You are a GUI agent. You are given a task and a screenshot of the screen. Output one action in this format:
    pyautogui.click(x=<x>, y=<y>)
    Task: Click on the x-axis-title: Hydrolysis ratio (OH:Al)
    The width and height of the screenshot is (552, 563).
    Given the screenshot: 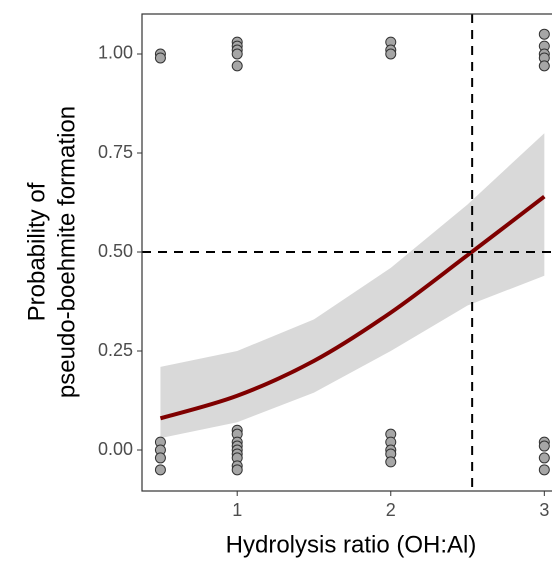 What is the action you would take?
    pyautogui.click(x=351, y=544)
    